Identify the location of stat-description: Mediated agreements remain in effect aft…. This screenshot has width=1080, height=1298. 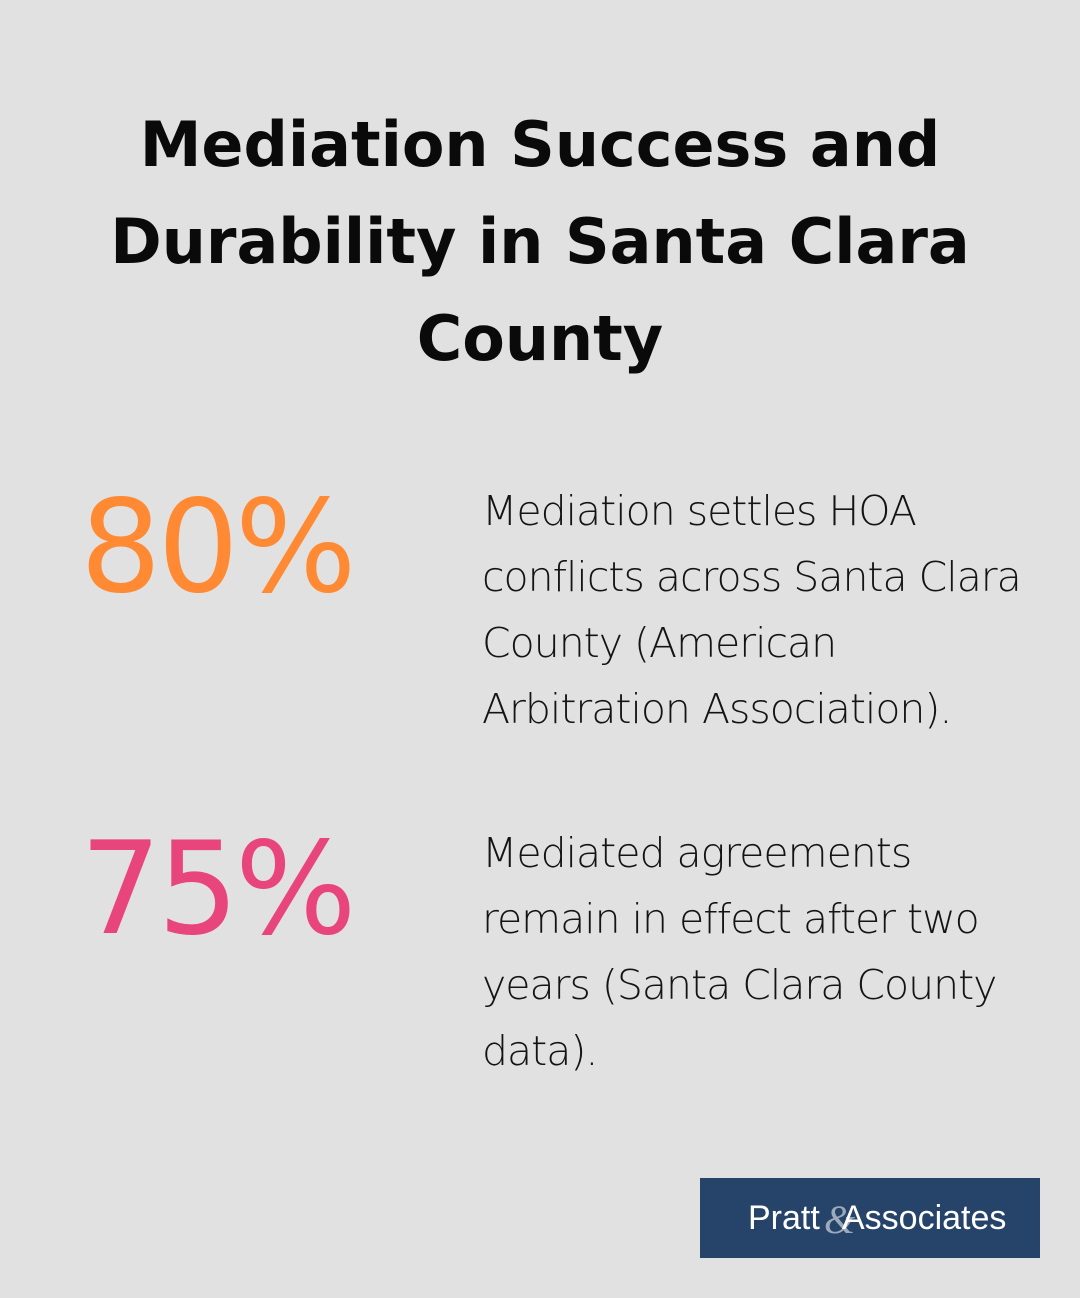
(739, 952).